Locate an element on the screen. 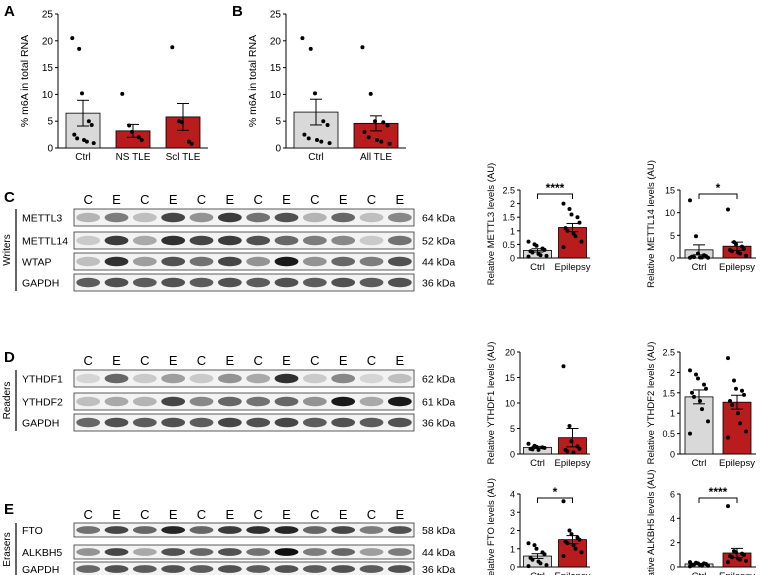 Image resolution: width=778 pixels, height=575 pixels. y-axis-label: % m6A in total RNA is located at coordinates (25, 81).